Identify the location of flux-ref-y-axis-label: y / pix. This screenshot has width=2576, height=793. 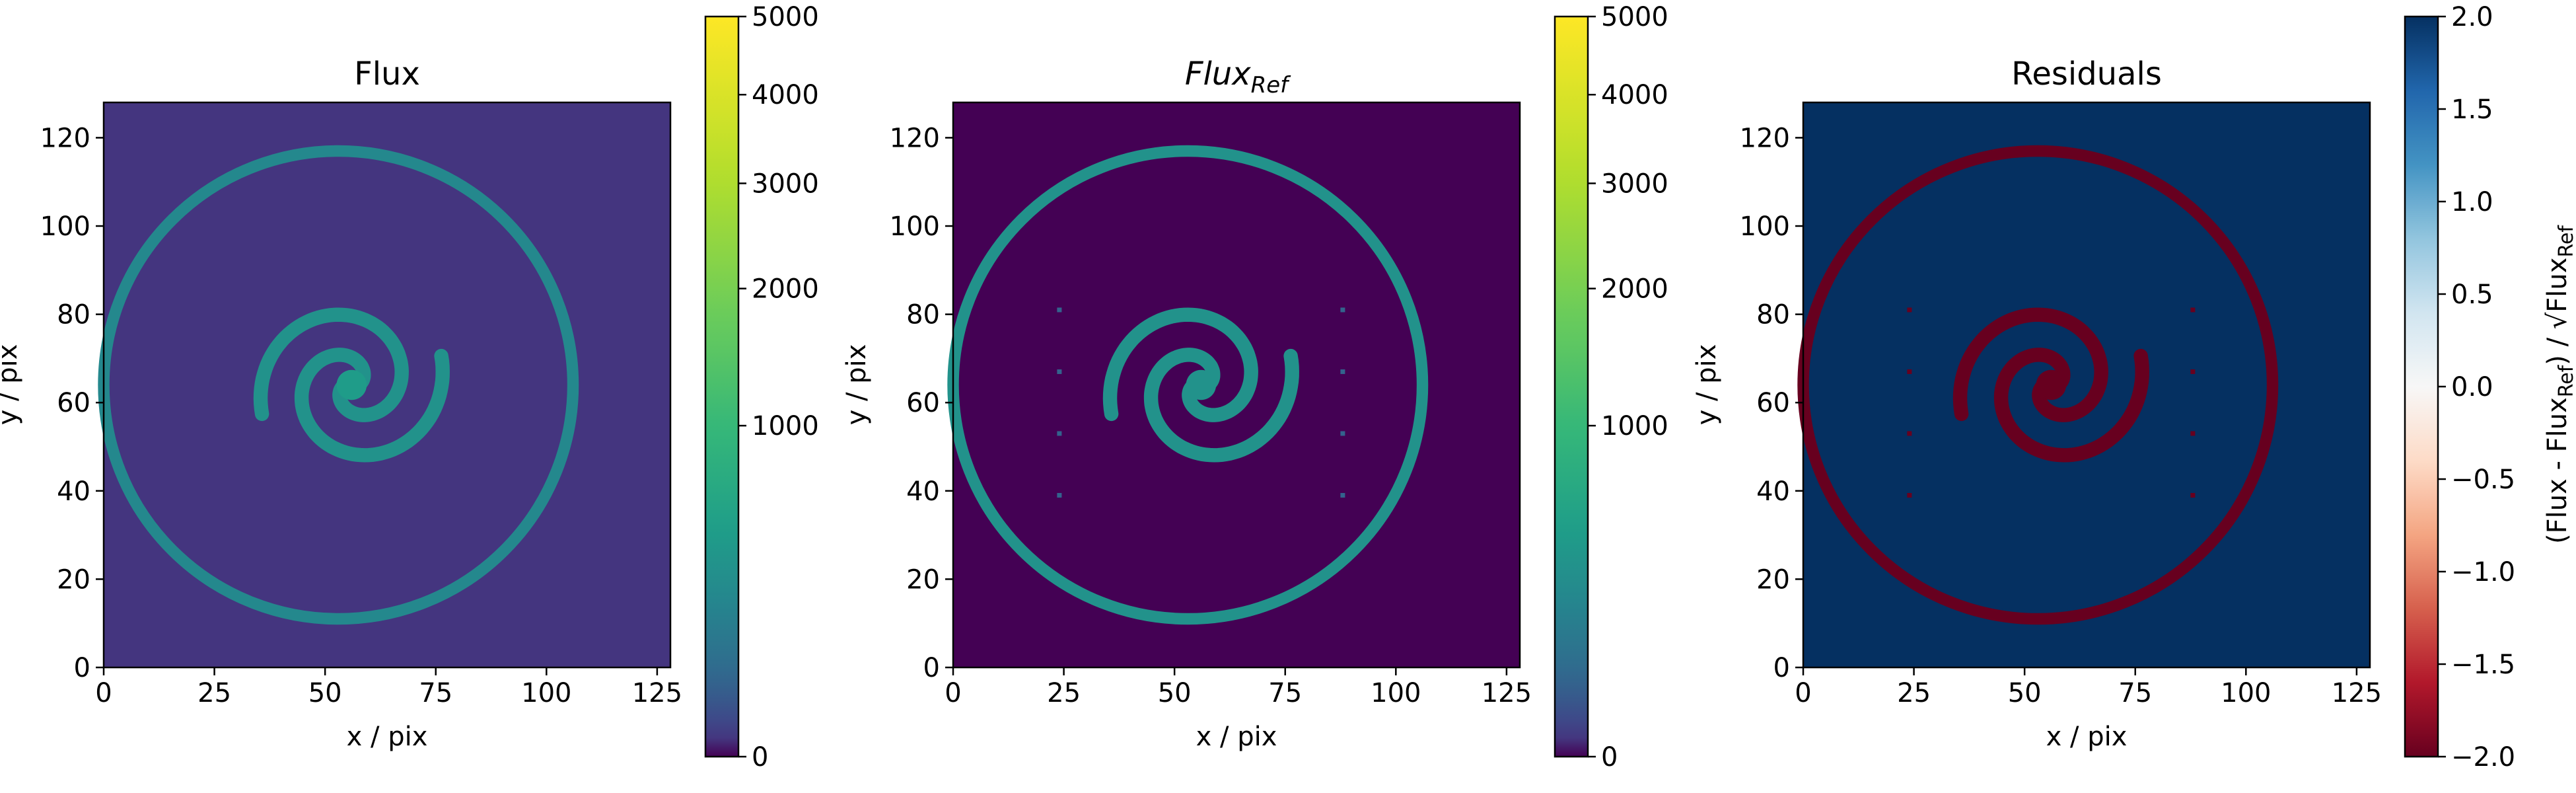
(856, 385).